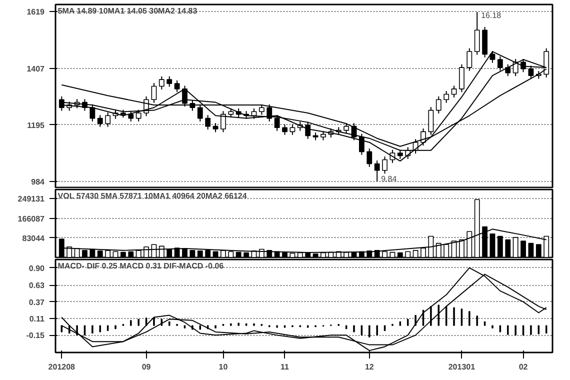 The width and height of the screenshot is (570, 380). I want to click on y-tick-label: 984, so click(38, 181).